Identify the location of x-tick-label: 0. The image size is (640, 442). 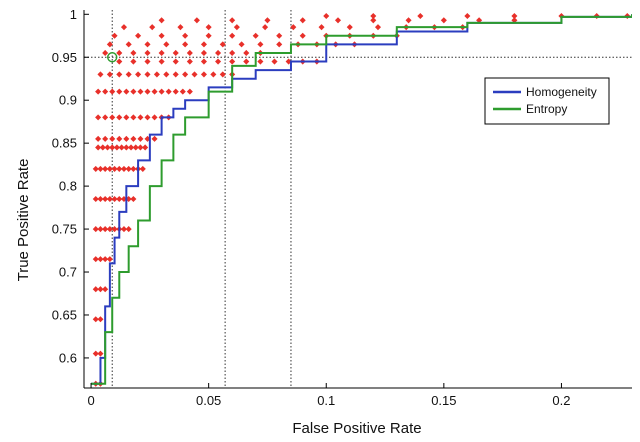
(90, 400).